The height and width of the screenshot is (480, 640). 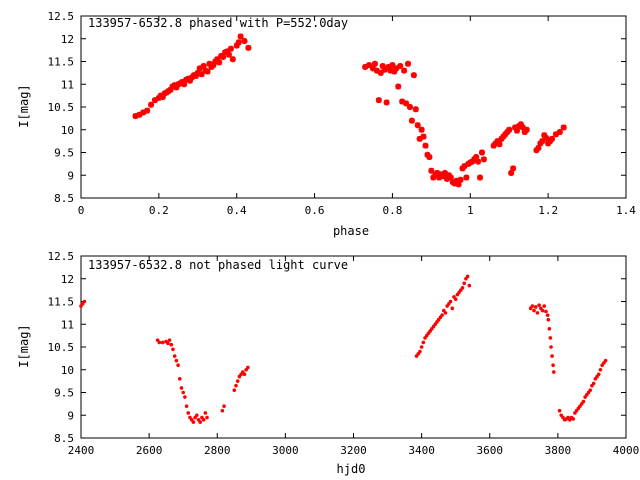 I want to click on phased-y-tick-label: 12, so click(x=67, y=39).